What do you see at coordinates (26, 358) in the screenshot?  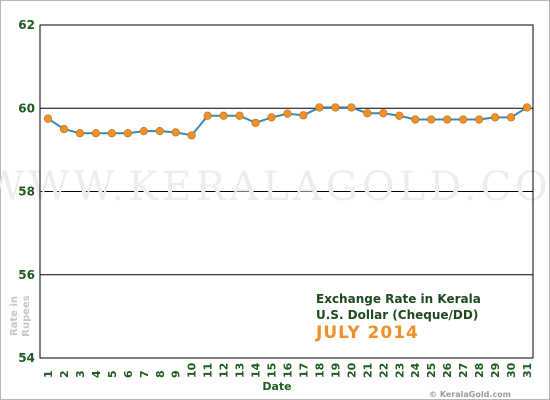 I see `y-tick-label: 54` at bounding box center [26, 358].